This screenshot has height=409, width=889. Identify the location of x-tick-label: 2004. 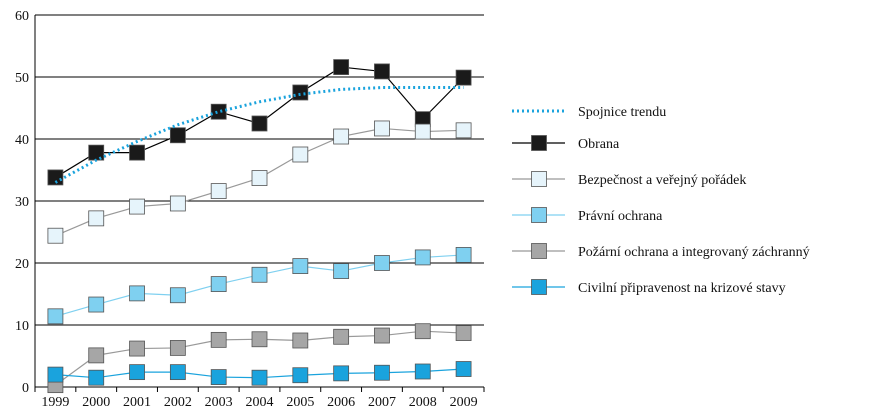
(260, 402).